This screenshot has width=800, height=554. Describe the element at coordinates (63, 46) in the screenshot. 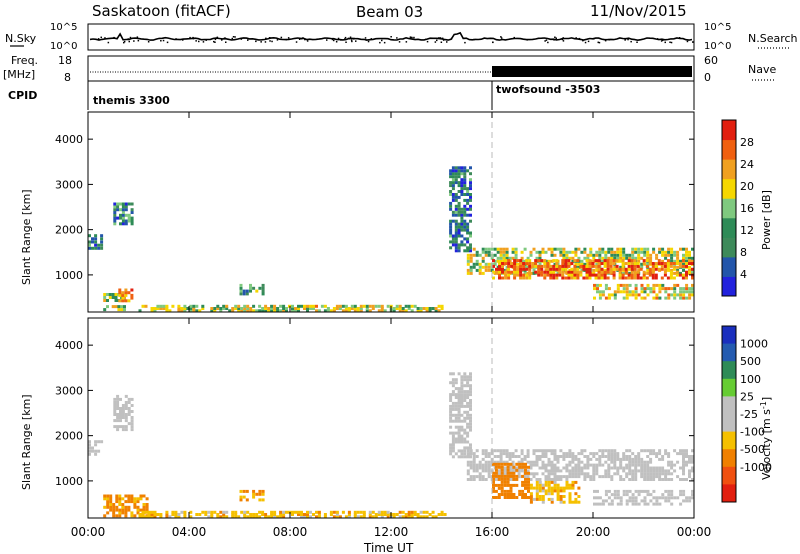

I see `noise-left-tick-bottom: 10^0` at that location.